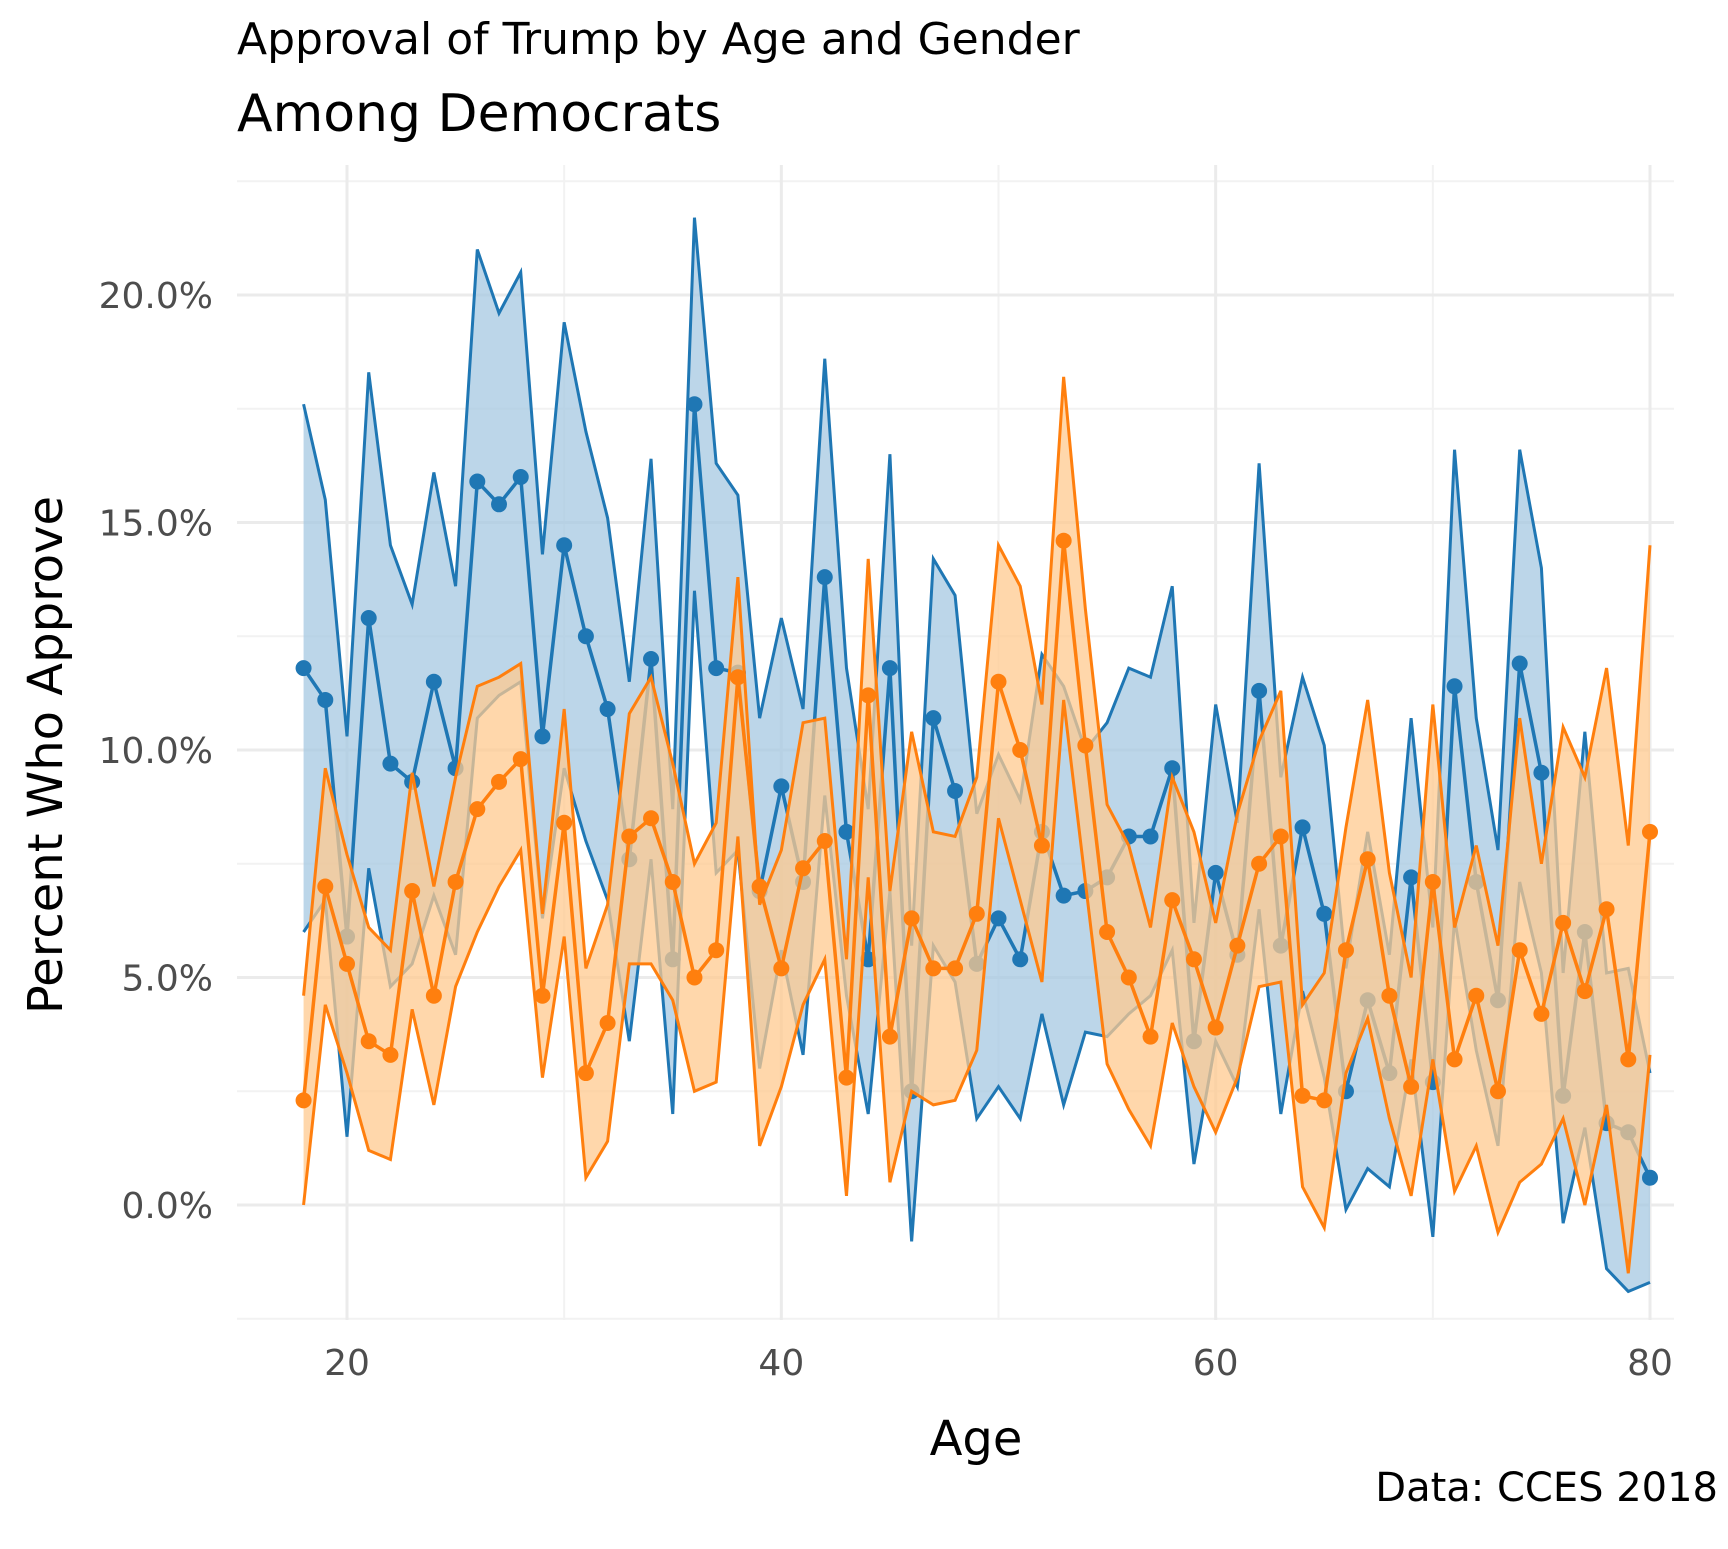  I want to click on y-tick-label: 15.0%, so click(156, 524).